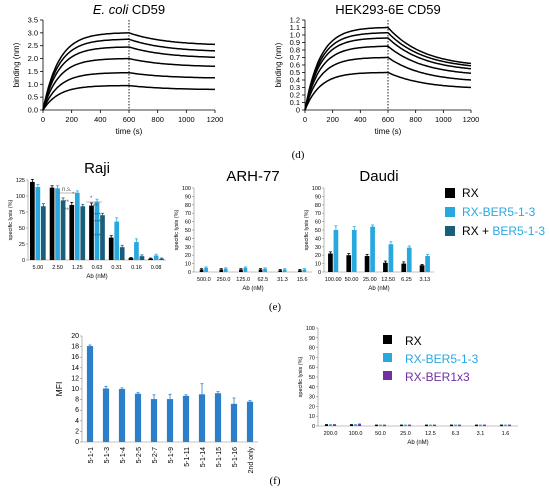 The width and height of the screenshot is (550, 490). What do you see at coordinates (354, 251) in the screenshot?
I see `bar-ber-50.00` at bounding box center [354, 251].